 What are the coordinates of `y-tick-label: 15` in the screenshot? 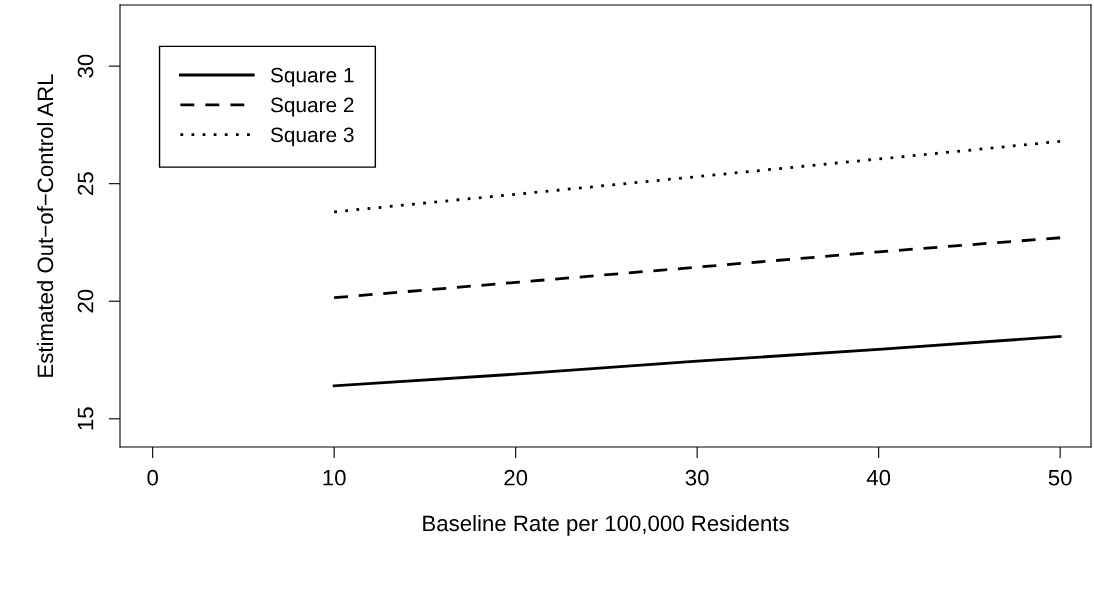 It's located at (85, 418).